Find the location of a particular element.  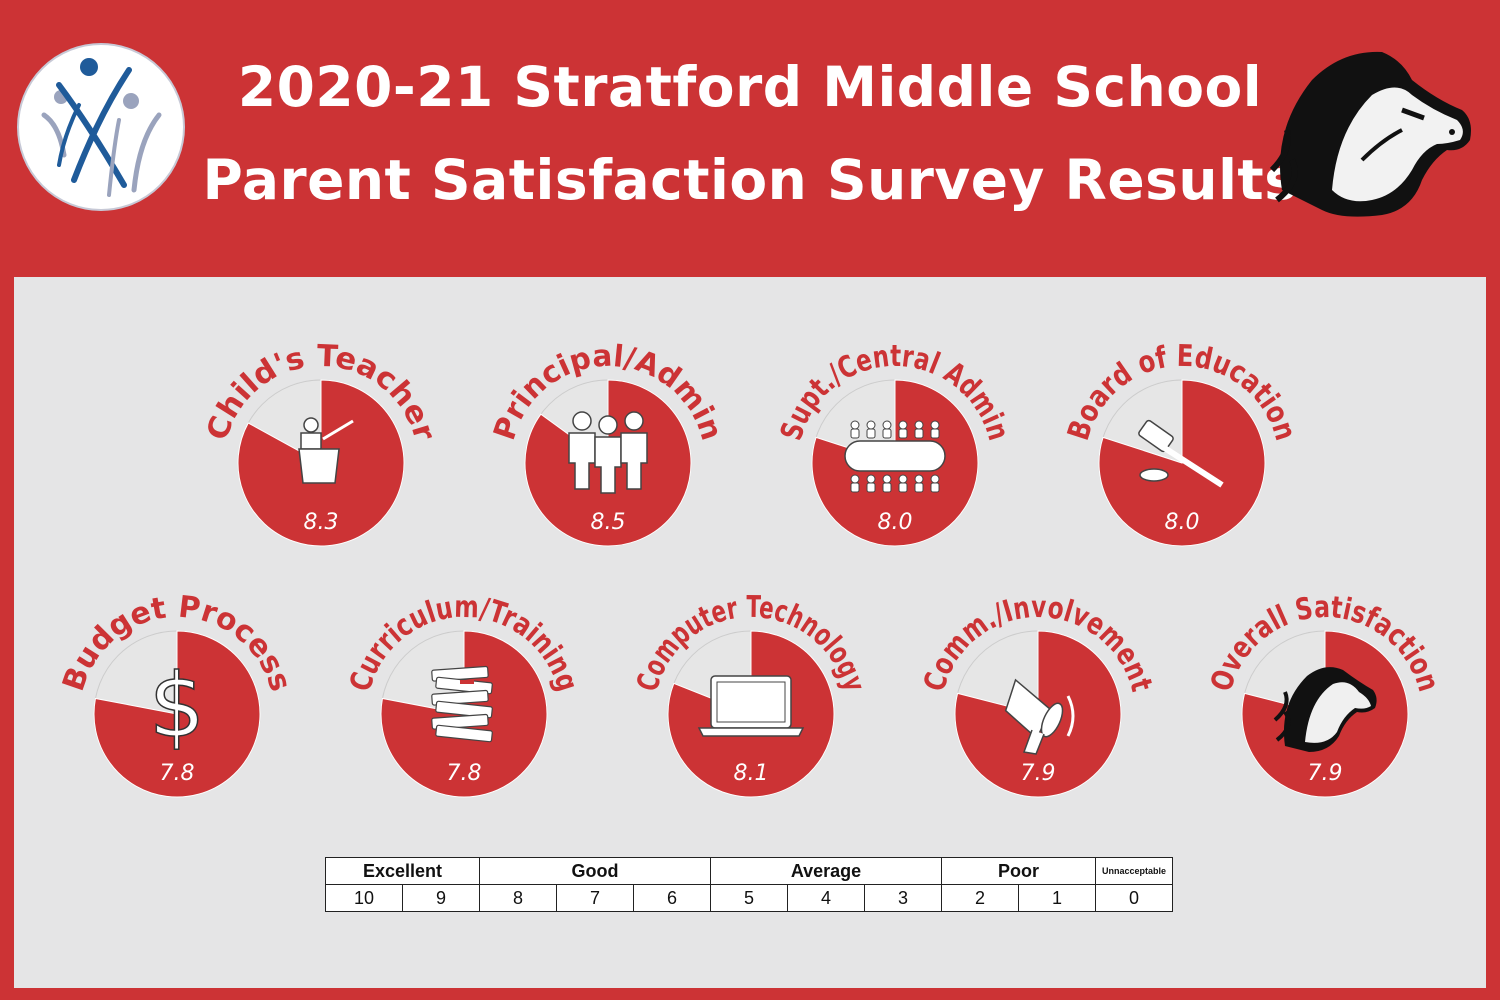

scale-category: Poor is located at coordinates (1018, 871).